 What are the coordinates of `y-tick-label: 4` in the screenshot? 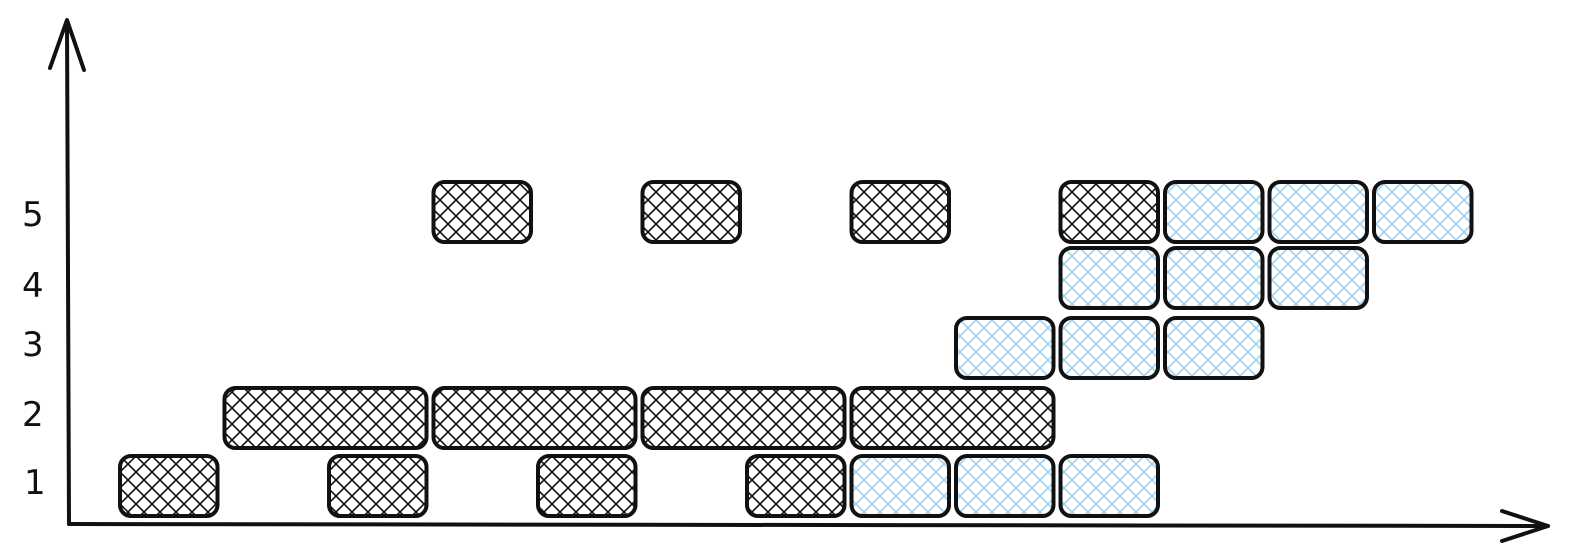 It's located at (33, 286).